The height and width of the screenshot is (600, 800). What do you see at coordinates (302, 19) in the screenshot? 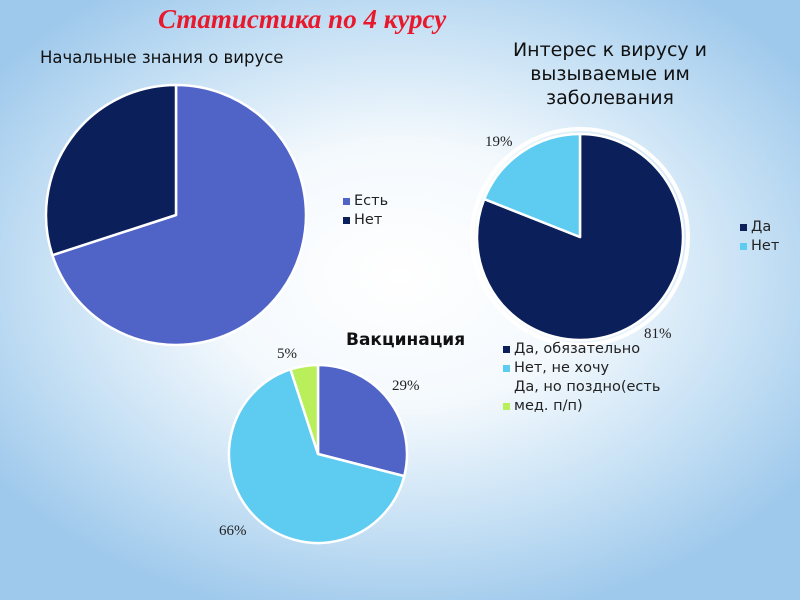
I see `slide-title: Статистика по 4 курсу` at bounding box center [302, 19].